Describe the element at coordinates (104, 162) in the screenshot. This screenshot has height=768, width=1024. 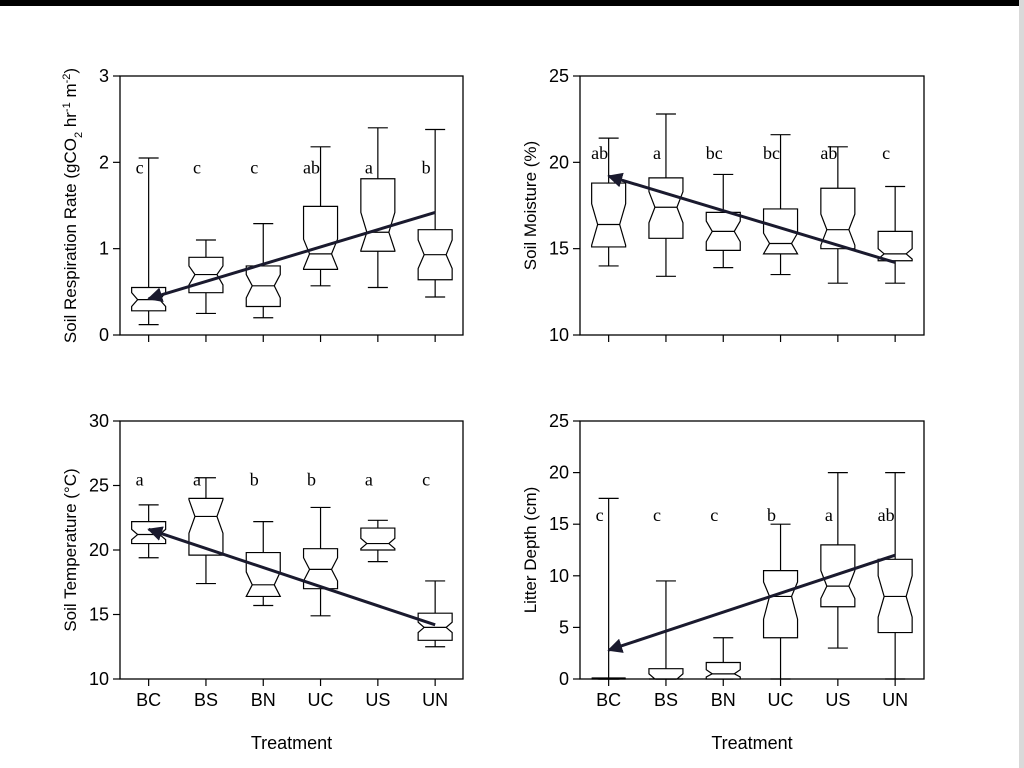
I see `y-tick-label: 2` at that location.